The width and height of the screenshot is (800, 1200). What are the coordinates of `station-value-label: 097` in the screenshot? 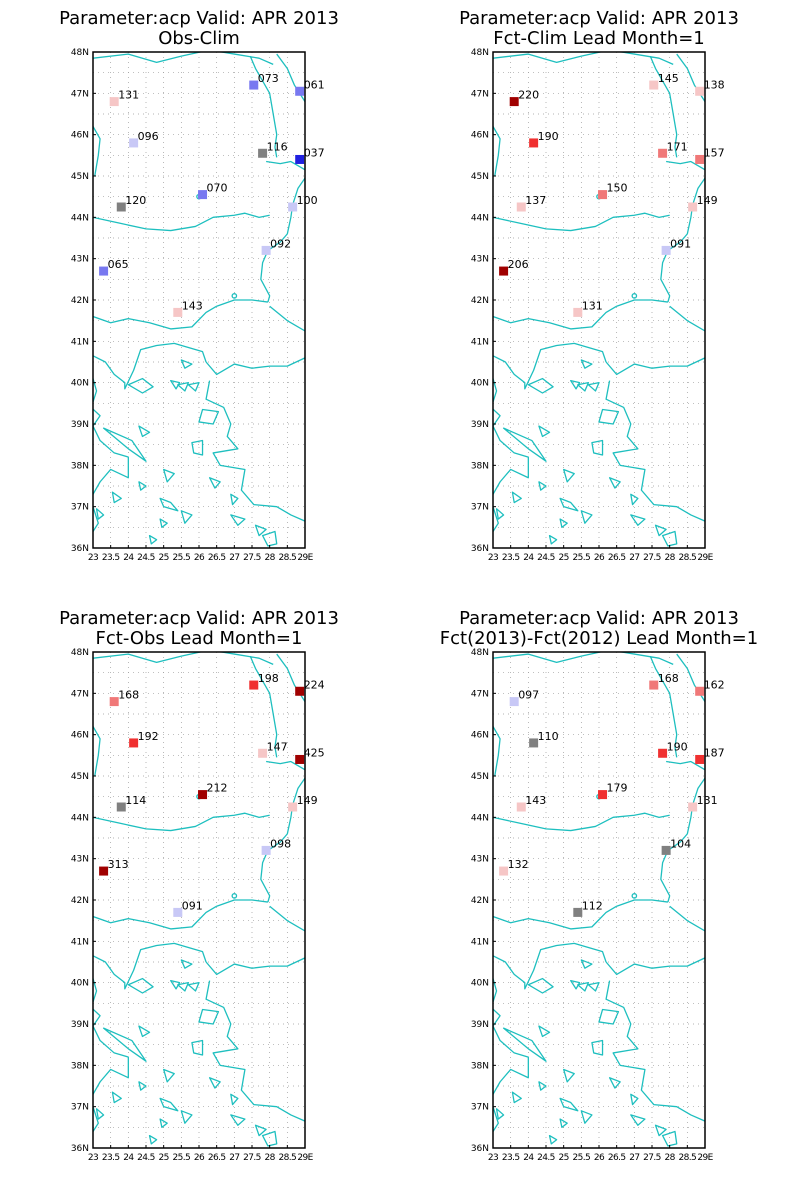 It's located at (528, 695).